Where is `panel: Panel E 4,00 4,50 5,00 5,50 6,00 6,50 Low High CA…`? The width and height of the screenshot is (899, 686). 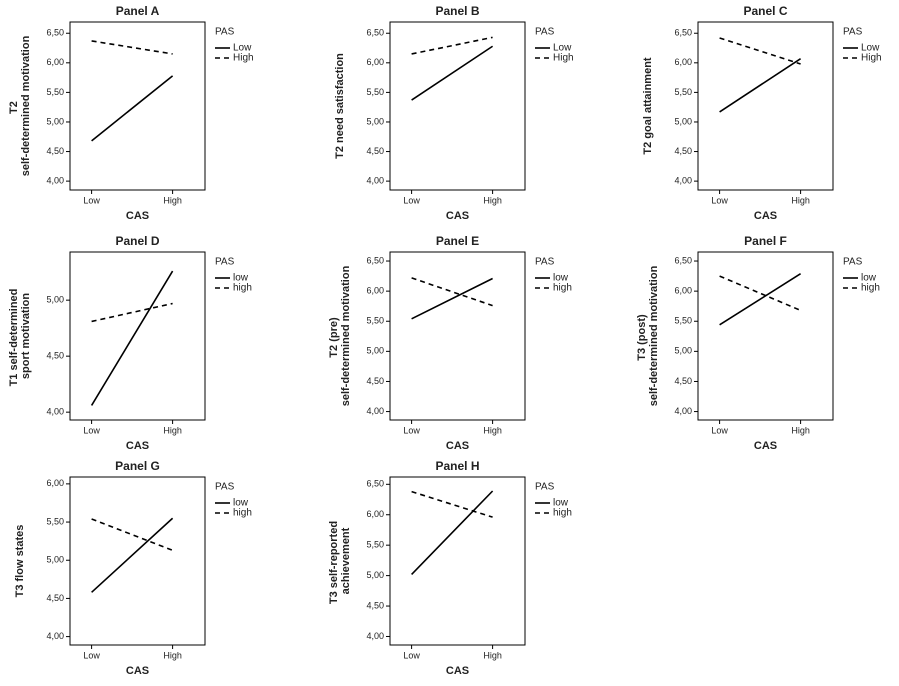 panel: Panel E 4,00 4,50 5,00 5,50 6,00 6,50 Low High CA… is located at coordinates (450, 343).